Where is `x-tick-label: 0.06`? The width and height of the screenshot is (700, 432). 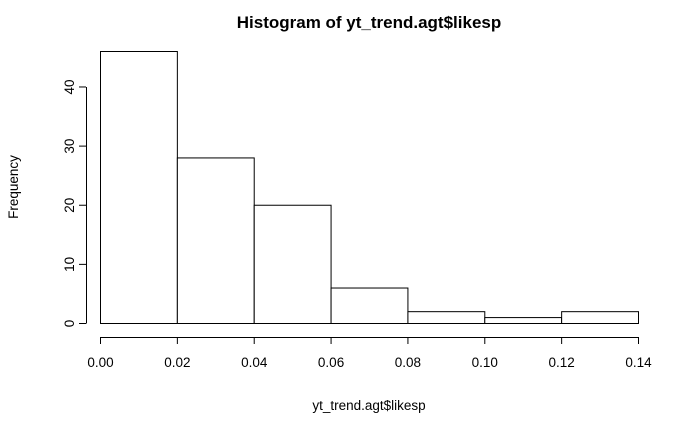
x-tick-label: 0.06 is located at coordinates (331, 362).